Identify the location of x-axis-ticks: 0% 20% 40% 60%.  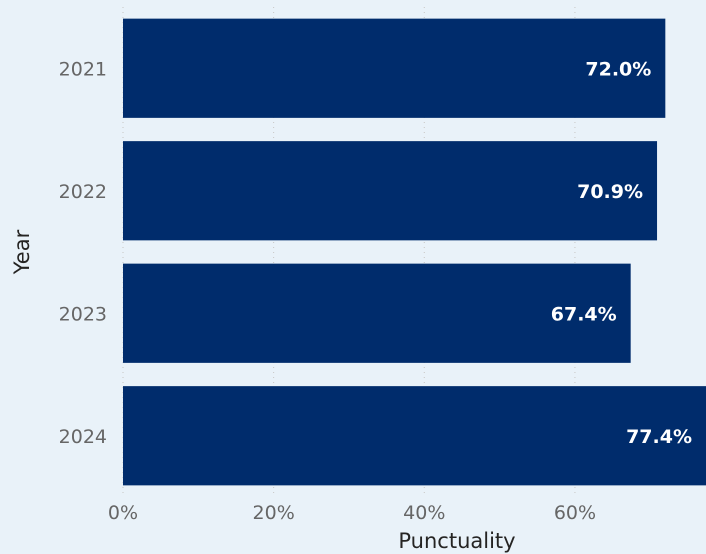
(352, 513).